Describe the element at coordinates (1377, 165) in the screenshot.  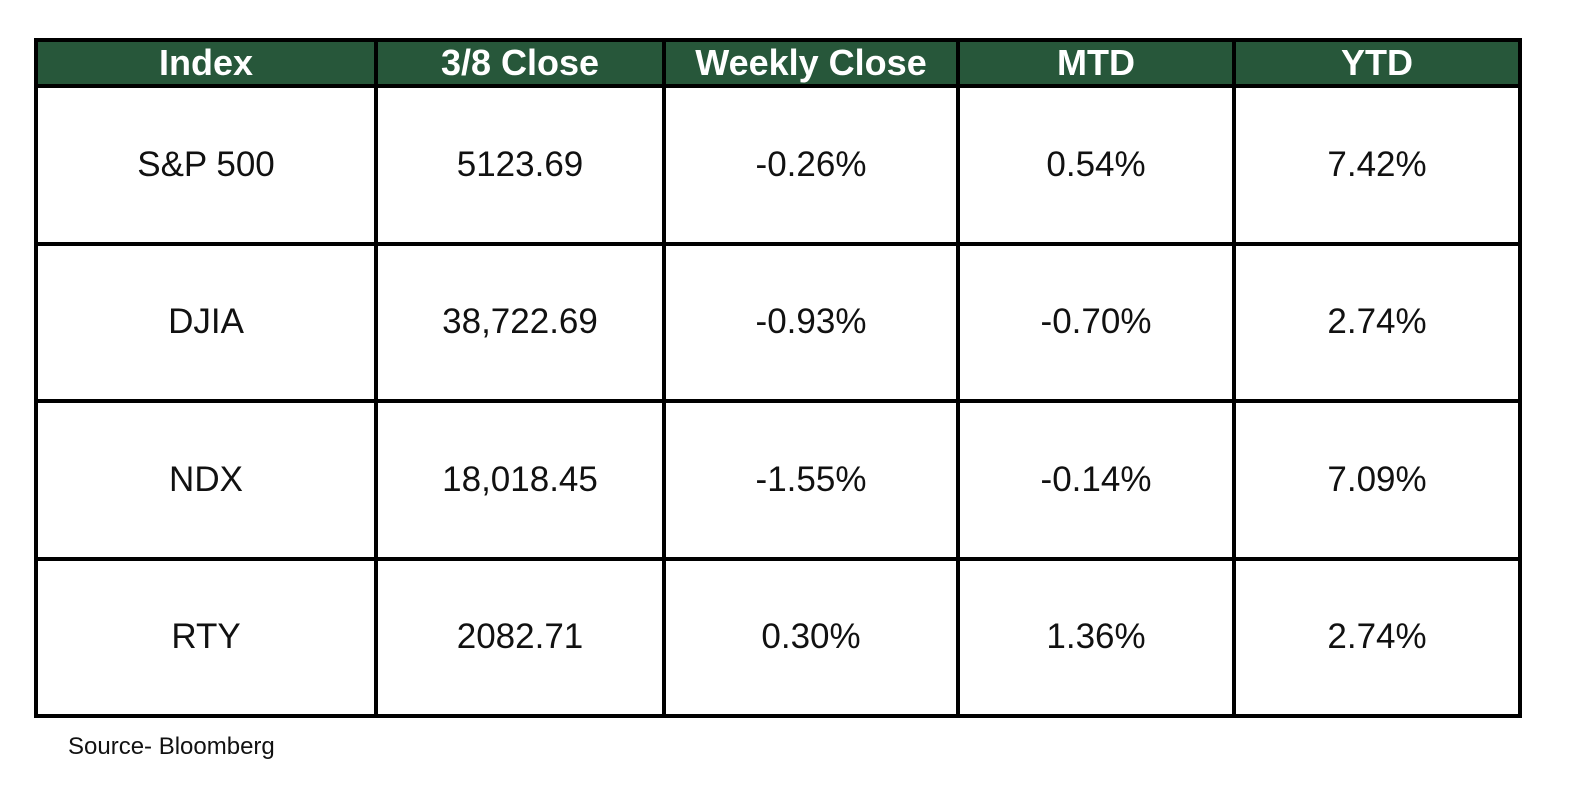
I see `cell-ytd: 7.42%` at that location.